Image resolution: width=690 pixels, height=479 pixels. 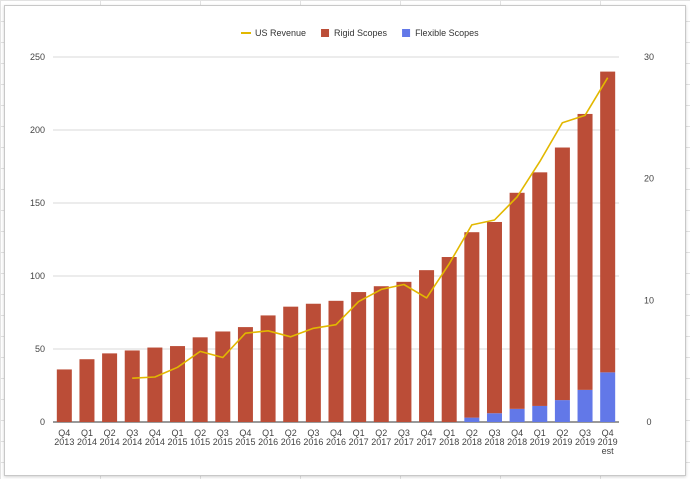 I want to click on x-tick-label: 1015, so click(x=200, y=442).